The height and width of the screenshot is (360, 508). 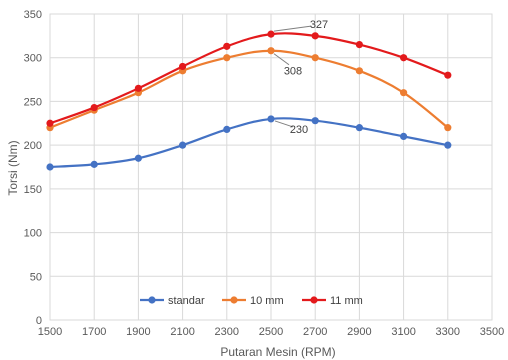 What do you see at coordinates (359, 332) in the screenshot?
I see `x-tick-label: 2900` at bounding box center [359, 332].